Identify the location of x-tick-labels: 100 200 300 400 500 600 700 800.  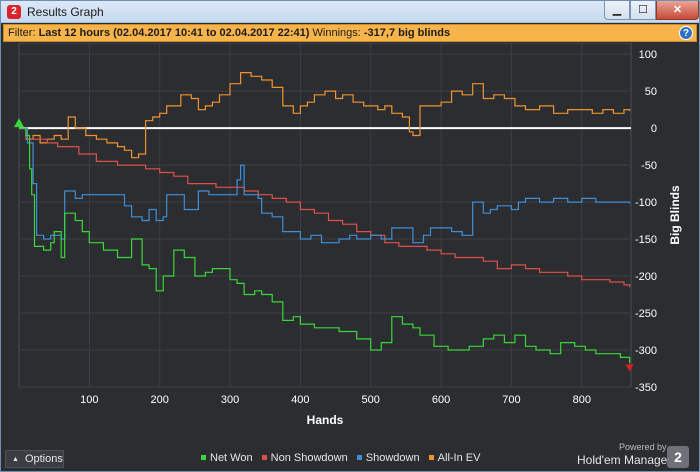
(335, 400).